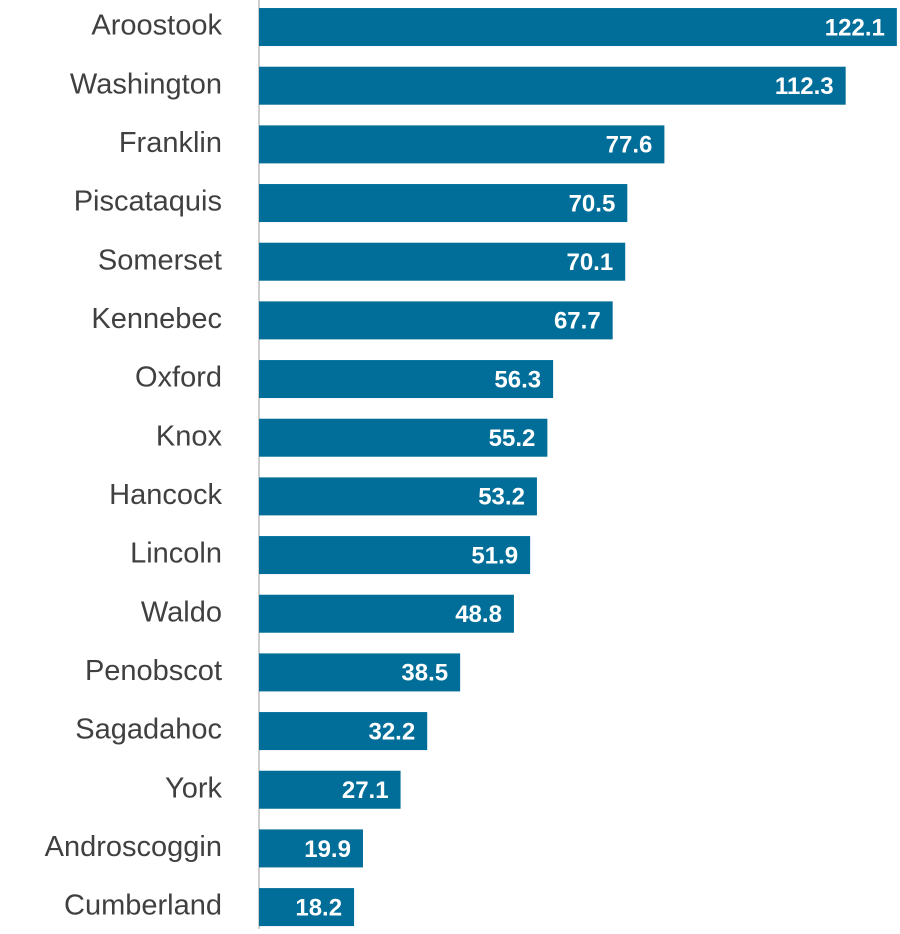  I want to click on value-label: 122.1, so click(855, 27).